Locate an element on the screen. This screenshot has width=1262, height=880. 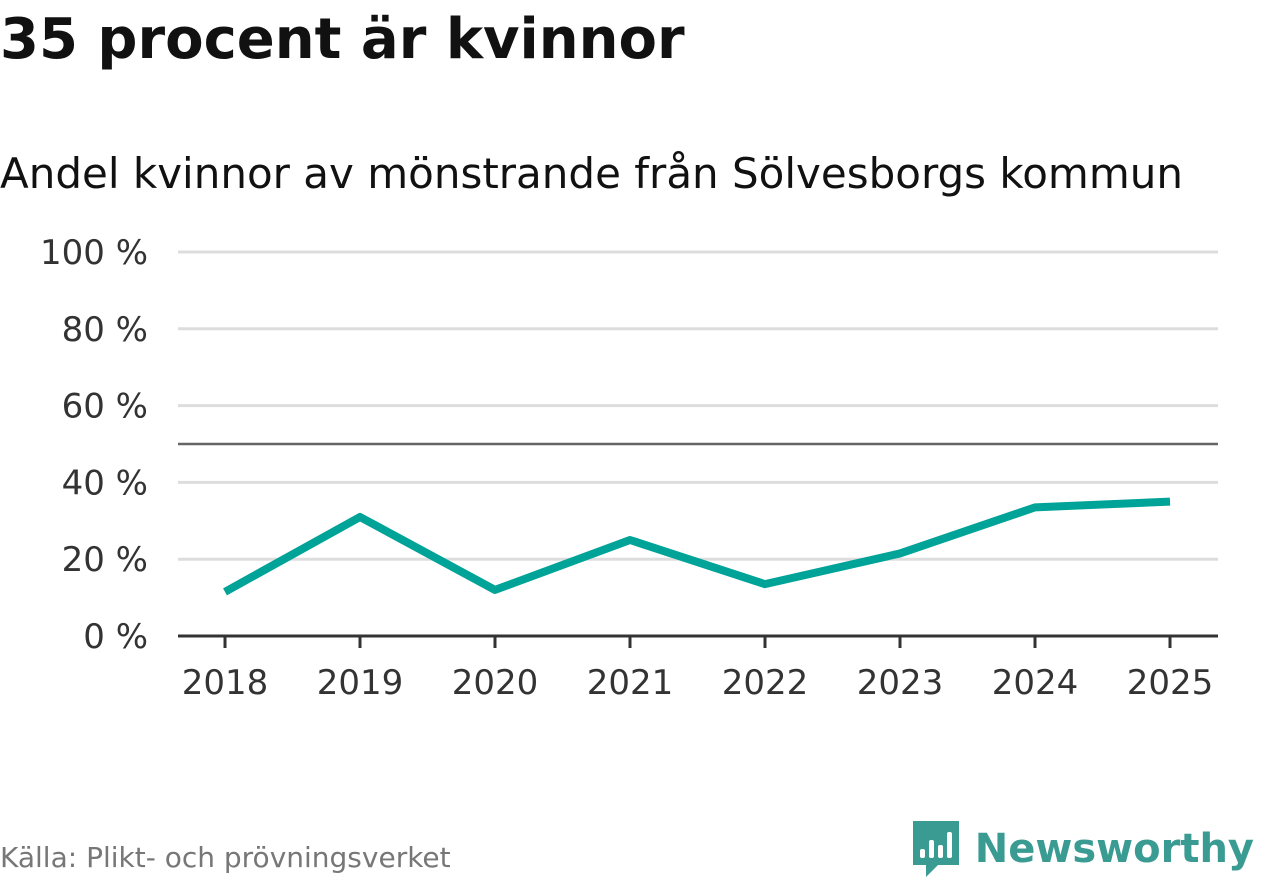
y-tick-label: 20 % is located at coordinates (105, 560).